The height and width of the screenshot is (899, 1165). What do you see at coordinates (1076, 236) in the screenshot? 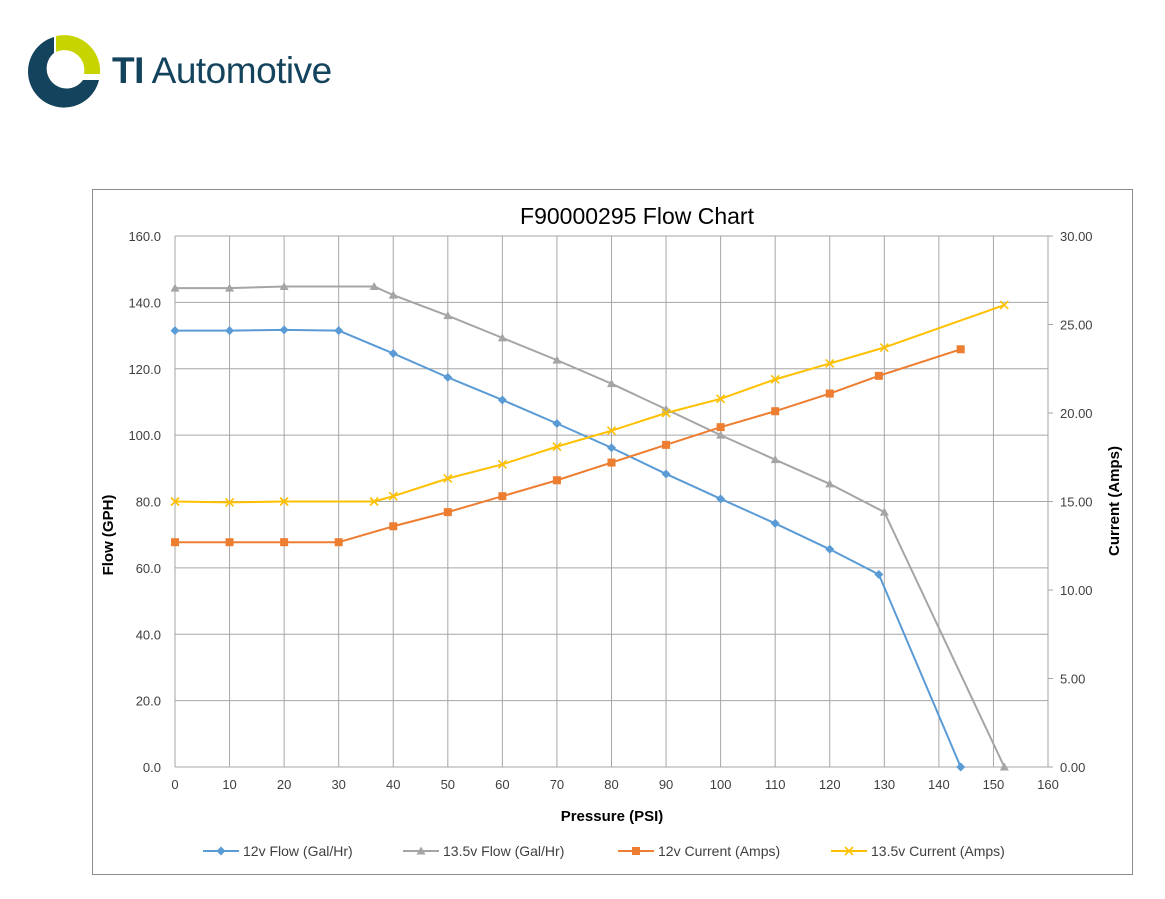
I see `y2-tick-label: 30.00` at bounding box center [1076, 236].